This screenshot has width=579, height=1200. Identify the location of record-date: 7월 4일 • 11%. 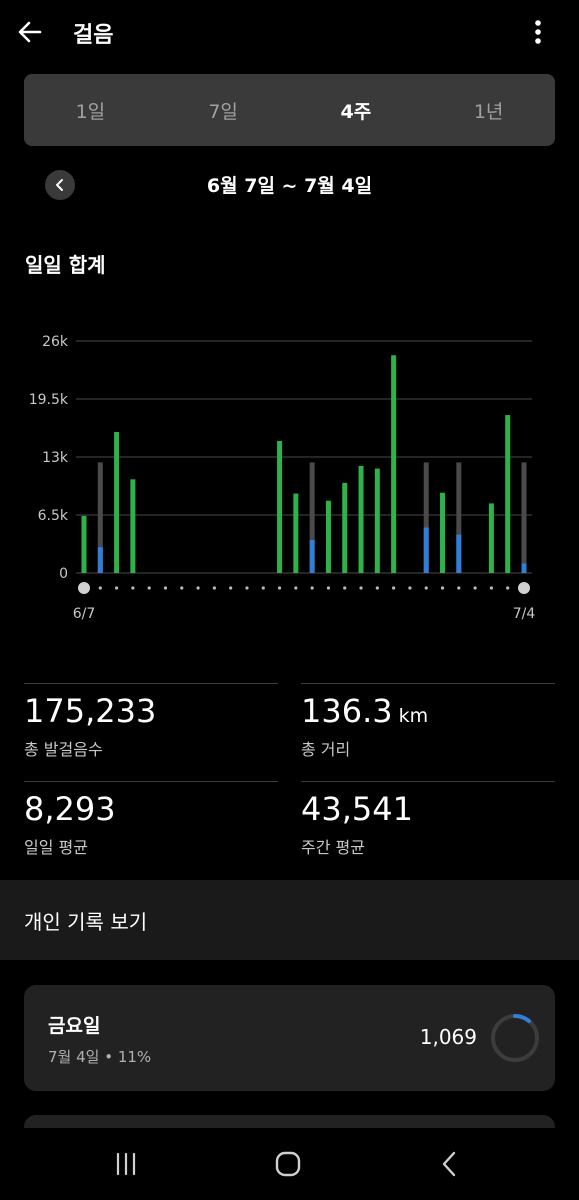
(100, 1057).